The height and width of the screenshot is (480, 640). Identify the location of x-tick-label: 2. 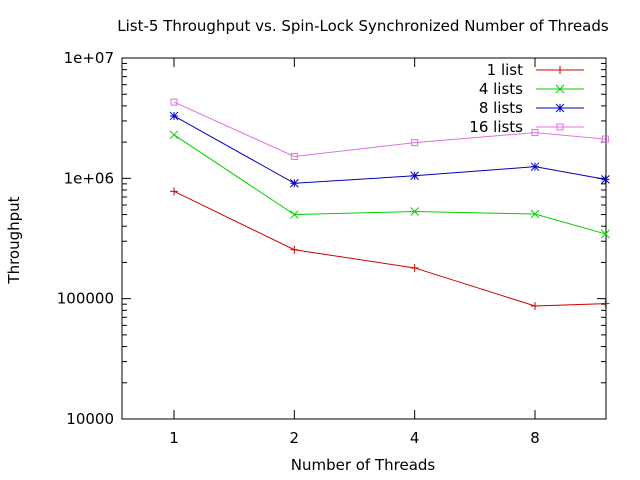
(295, 438).